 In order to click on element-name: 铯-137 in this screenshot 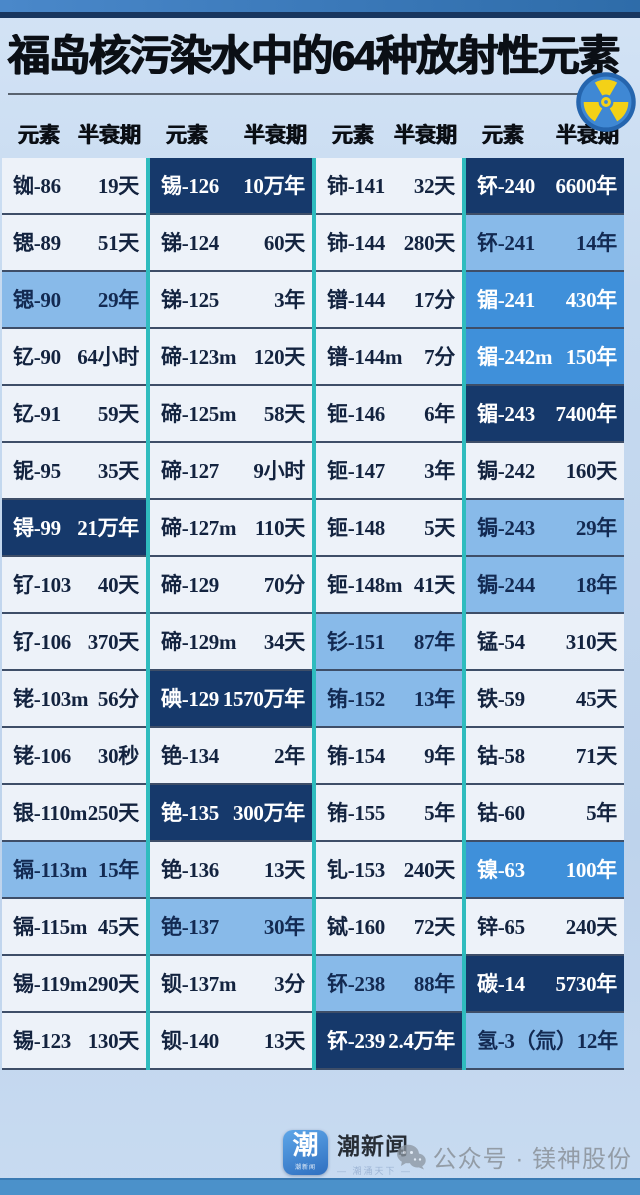, I will do `click(190, 927)`.